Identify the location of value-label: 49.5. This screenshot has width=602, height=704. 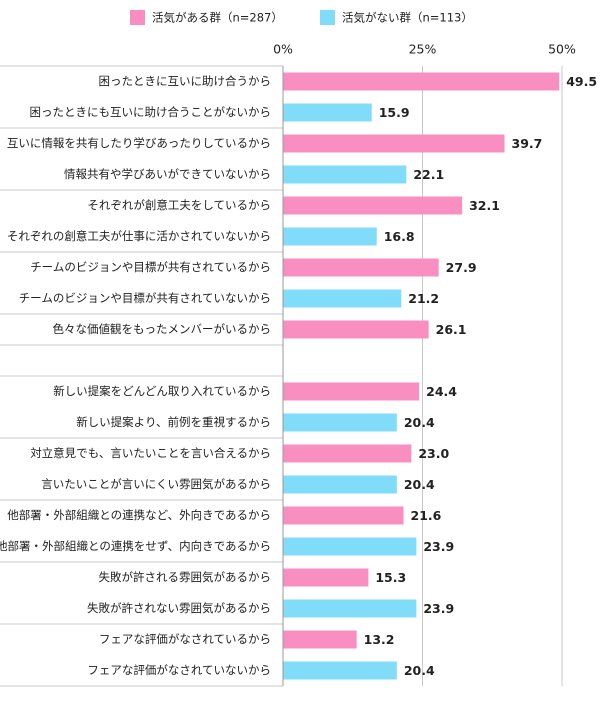
(581, 81).